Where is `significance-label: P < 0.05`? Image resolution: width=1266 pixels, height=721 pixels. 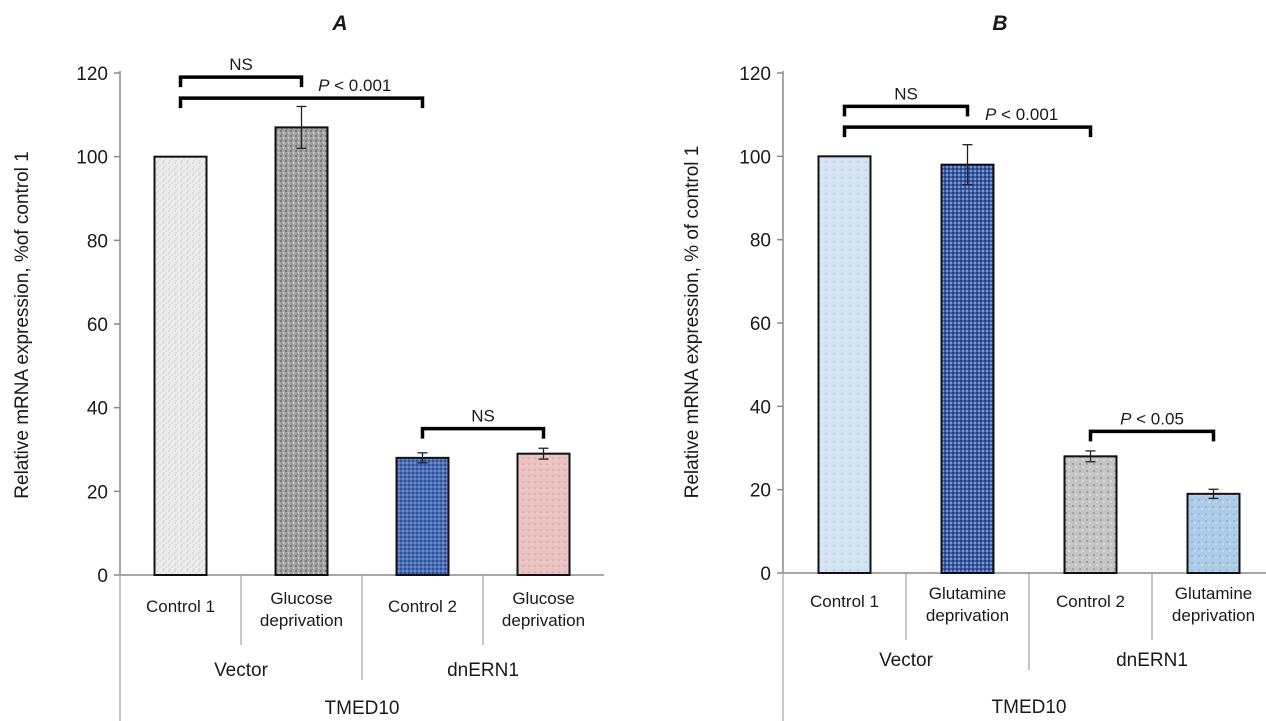 significance-label: P < 0.05 is located at coordinates (1152, 418).